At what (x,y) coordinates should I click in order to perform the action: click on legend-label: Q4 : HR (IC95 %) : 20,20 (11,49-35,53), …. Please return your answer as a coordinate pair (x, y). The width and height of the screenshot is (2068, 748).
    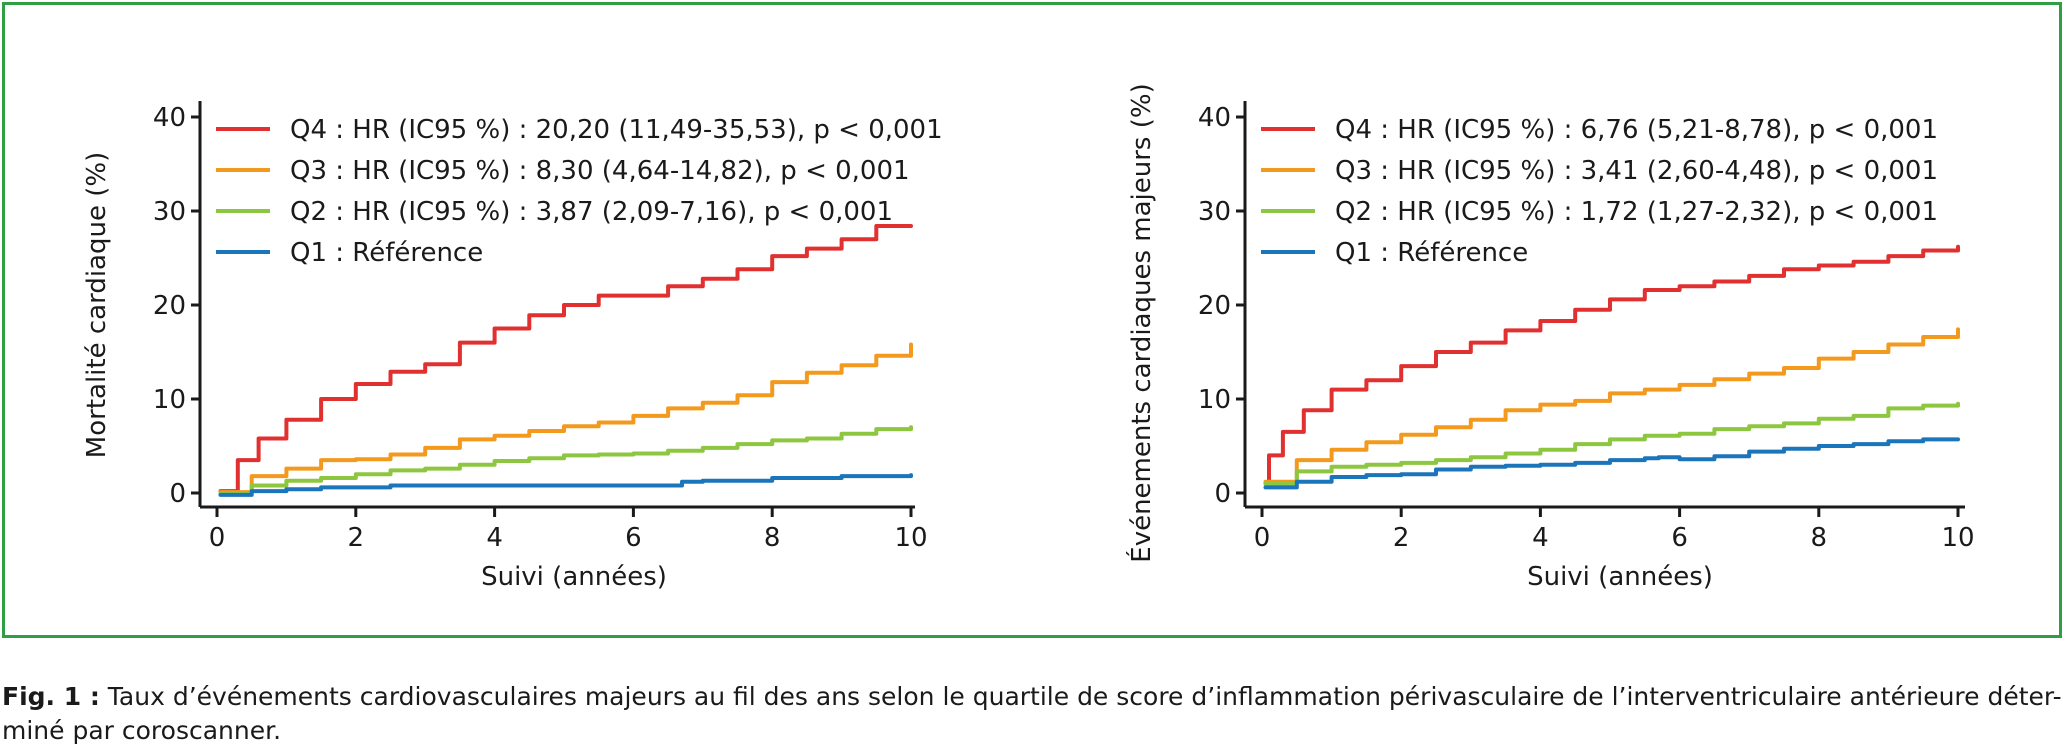
    Looking at the image, I should click on (616, 130).